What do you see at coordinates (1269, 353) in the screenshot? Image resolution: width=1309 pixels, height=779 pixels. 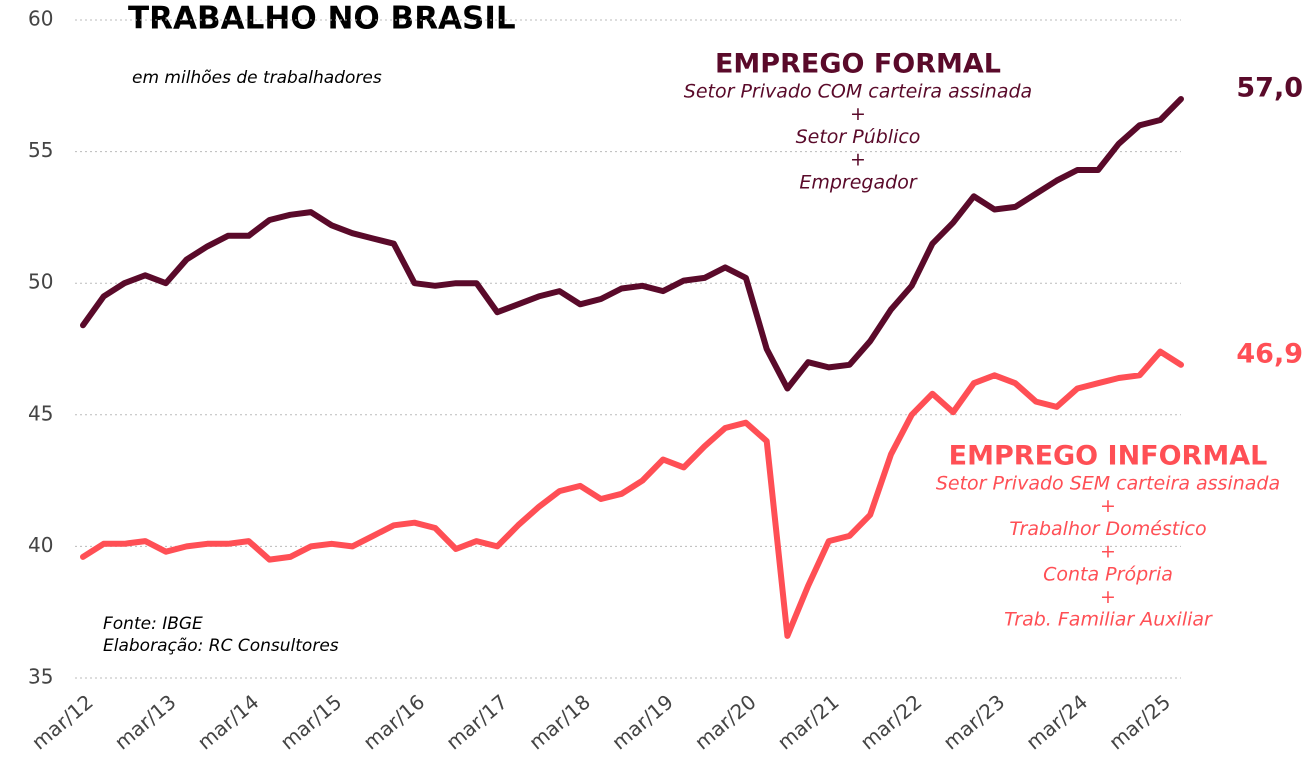 I see `end-label: 46,9` at bounding box center [1269, 353].